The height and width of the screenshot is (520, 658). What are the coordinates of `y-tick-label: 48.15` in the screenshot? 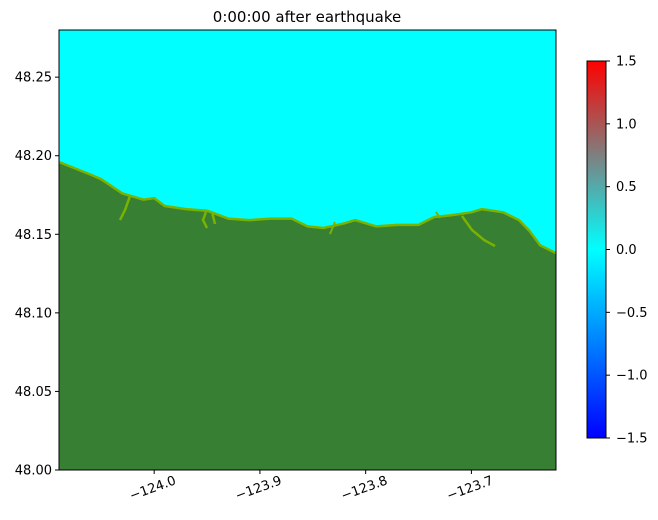 It's located at (33, 235).